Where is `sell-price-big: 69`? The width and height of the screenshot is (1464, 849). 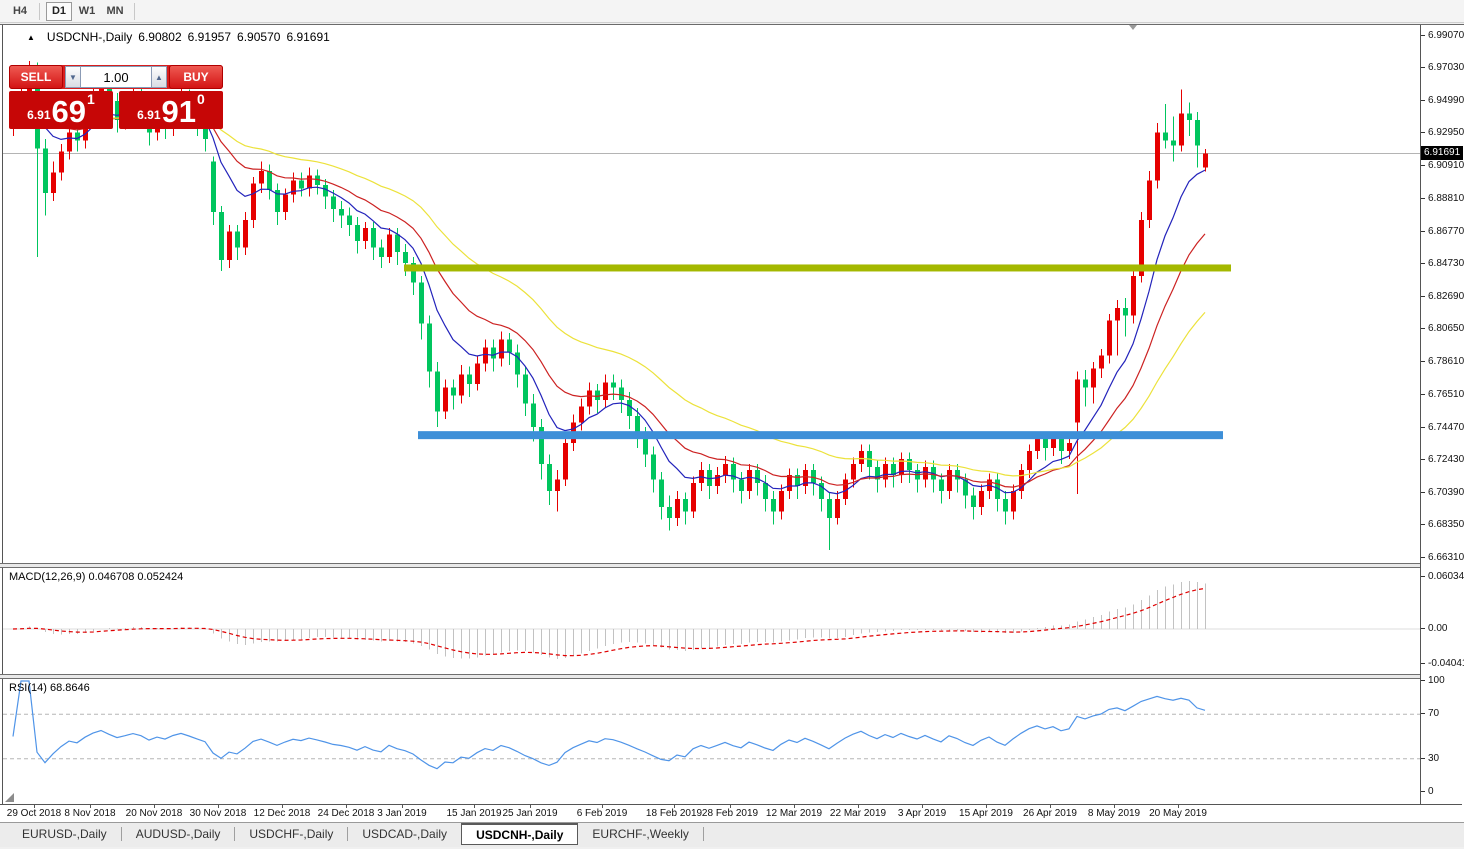 sell-price-big: 69 is located at coordinates (69, 111).